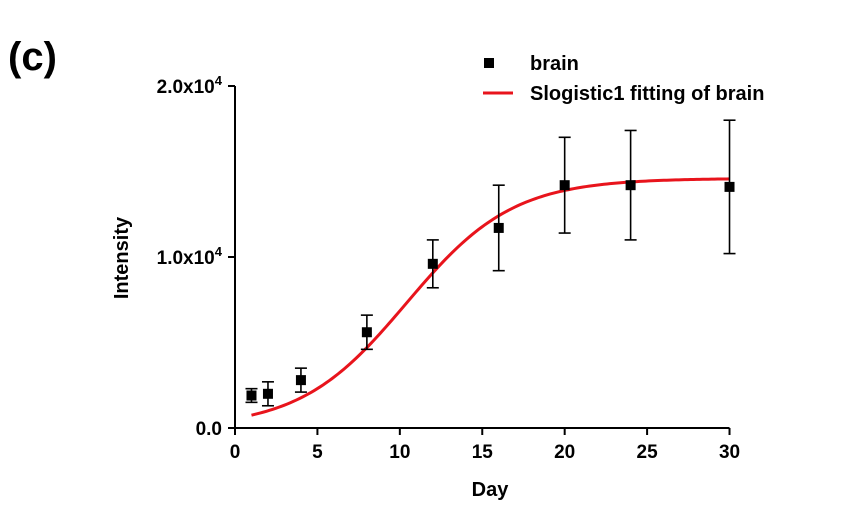  What do you see at coordinates (122, 257) in the screenshot?
I see `y-axis-title: Intensity` at bounding box center [122, 257].